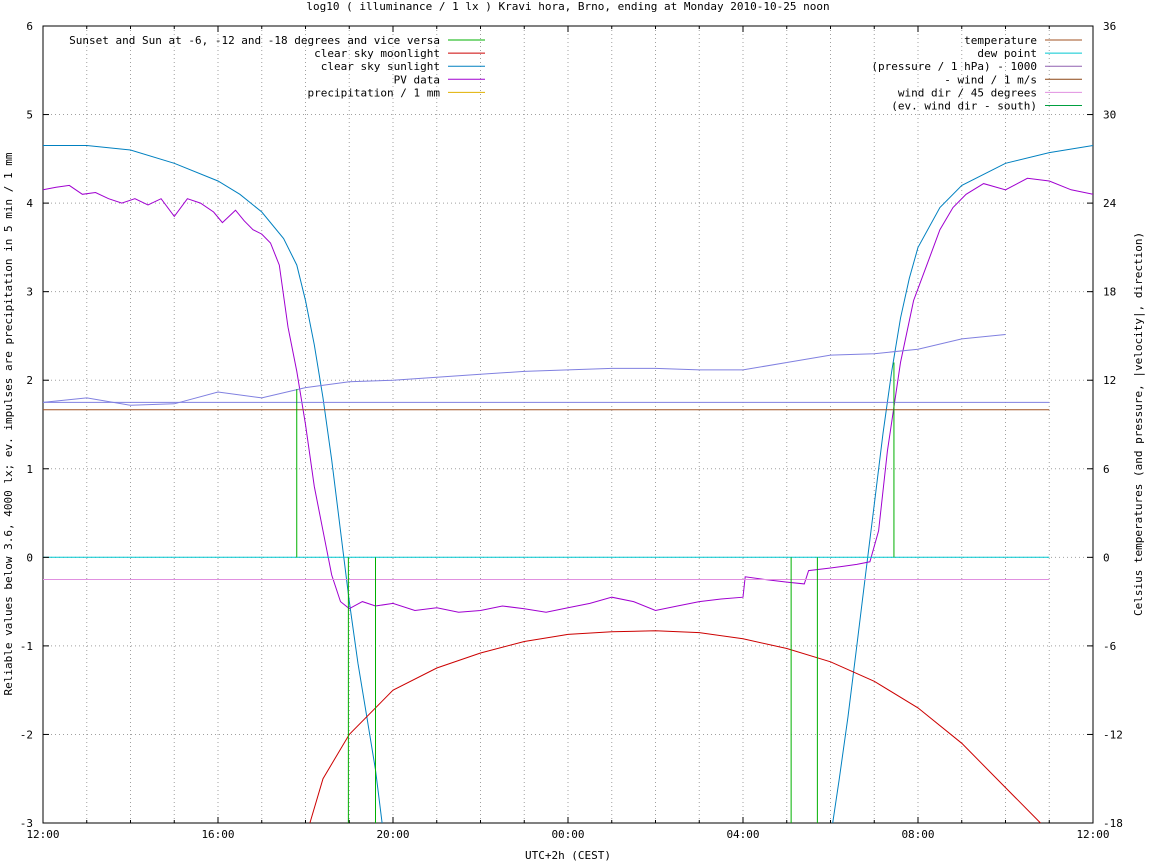  What do you see at coordinates (1113, 734) in the screenshot?
I see `y2-tick-label: -12` at bounding box center [1113, 734].